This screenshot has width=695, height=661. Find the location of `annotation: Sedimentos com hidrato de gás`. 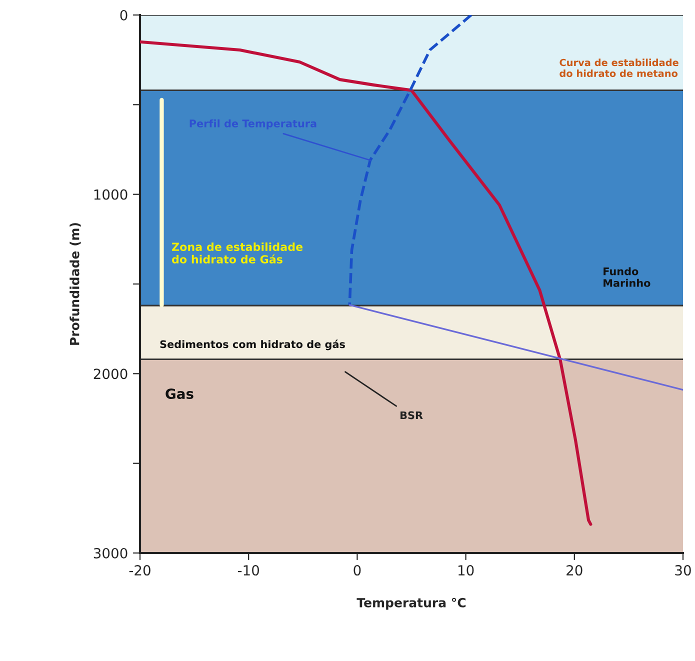

annotation: Sedimentos com hidrato de gás is located at coordinates (252, 345).